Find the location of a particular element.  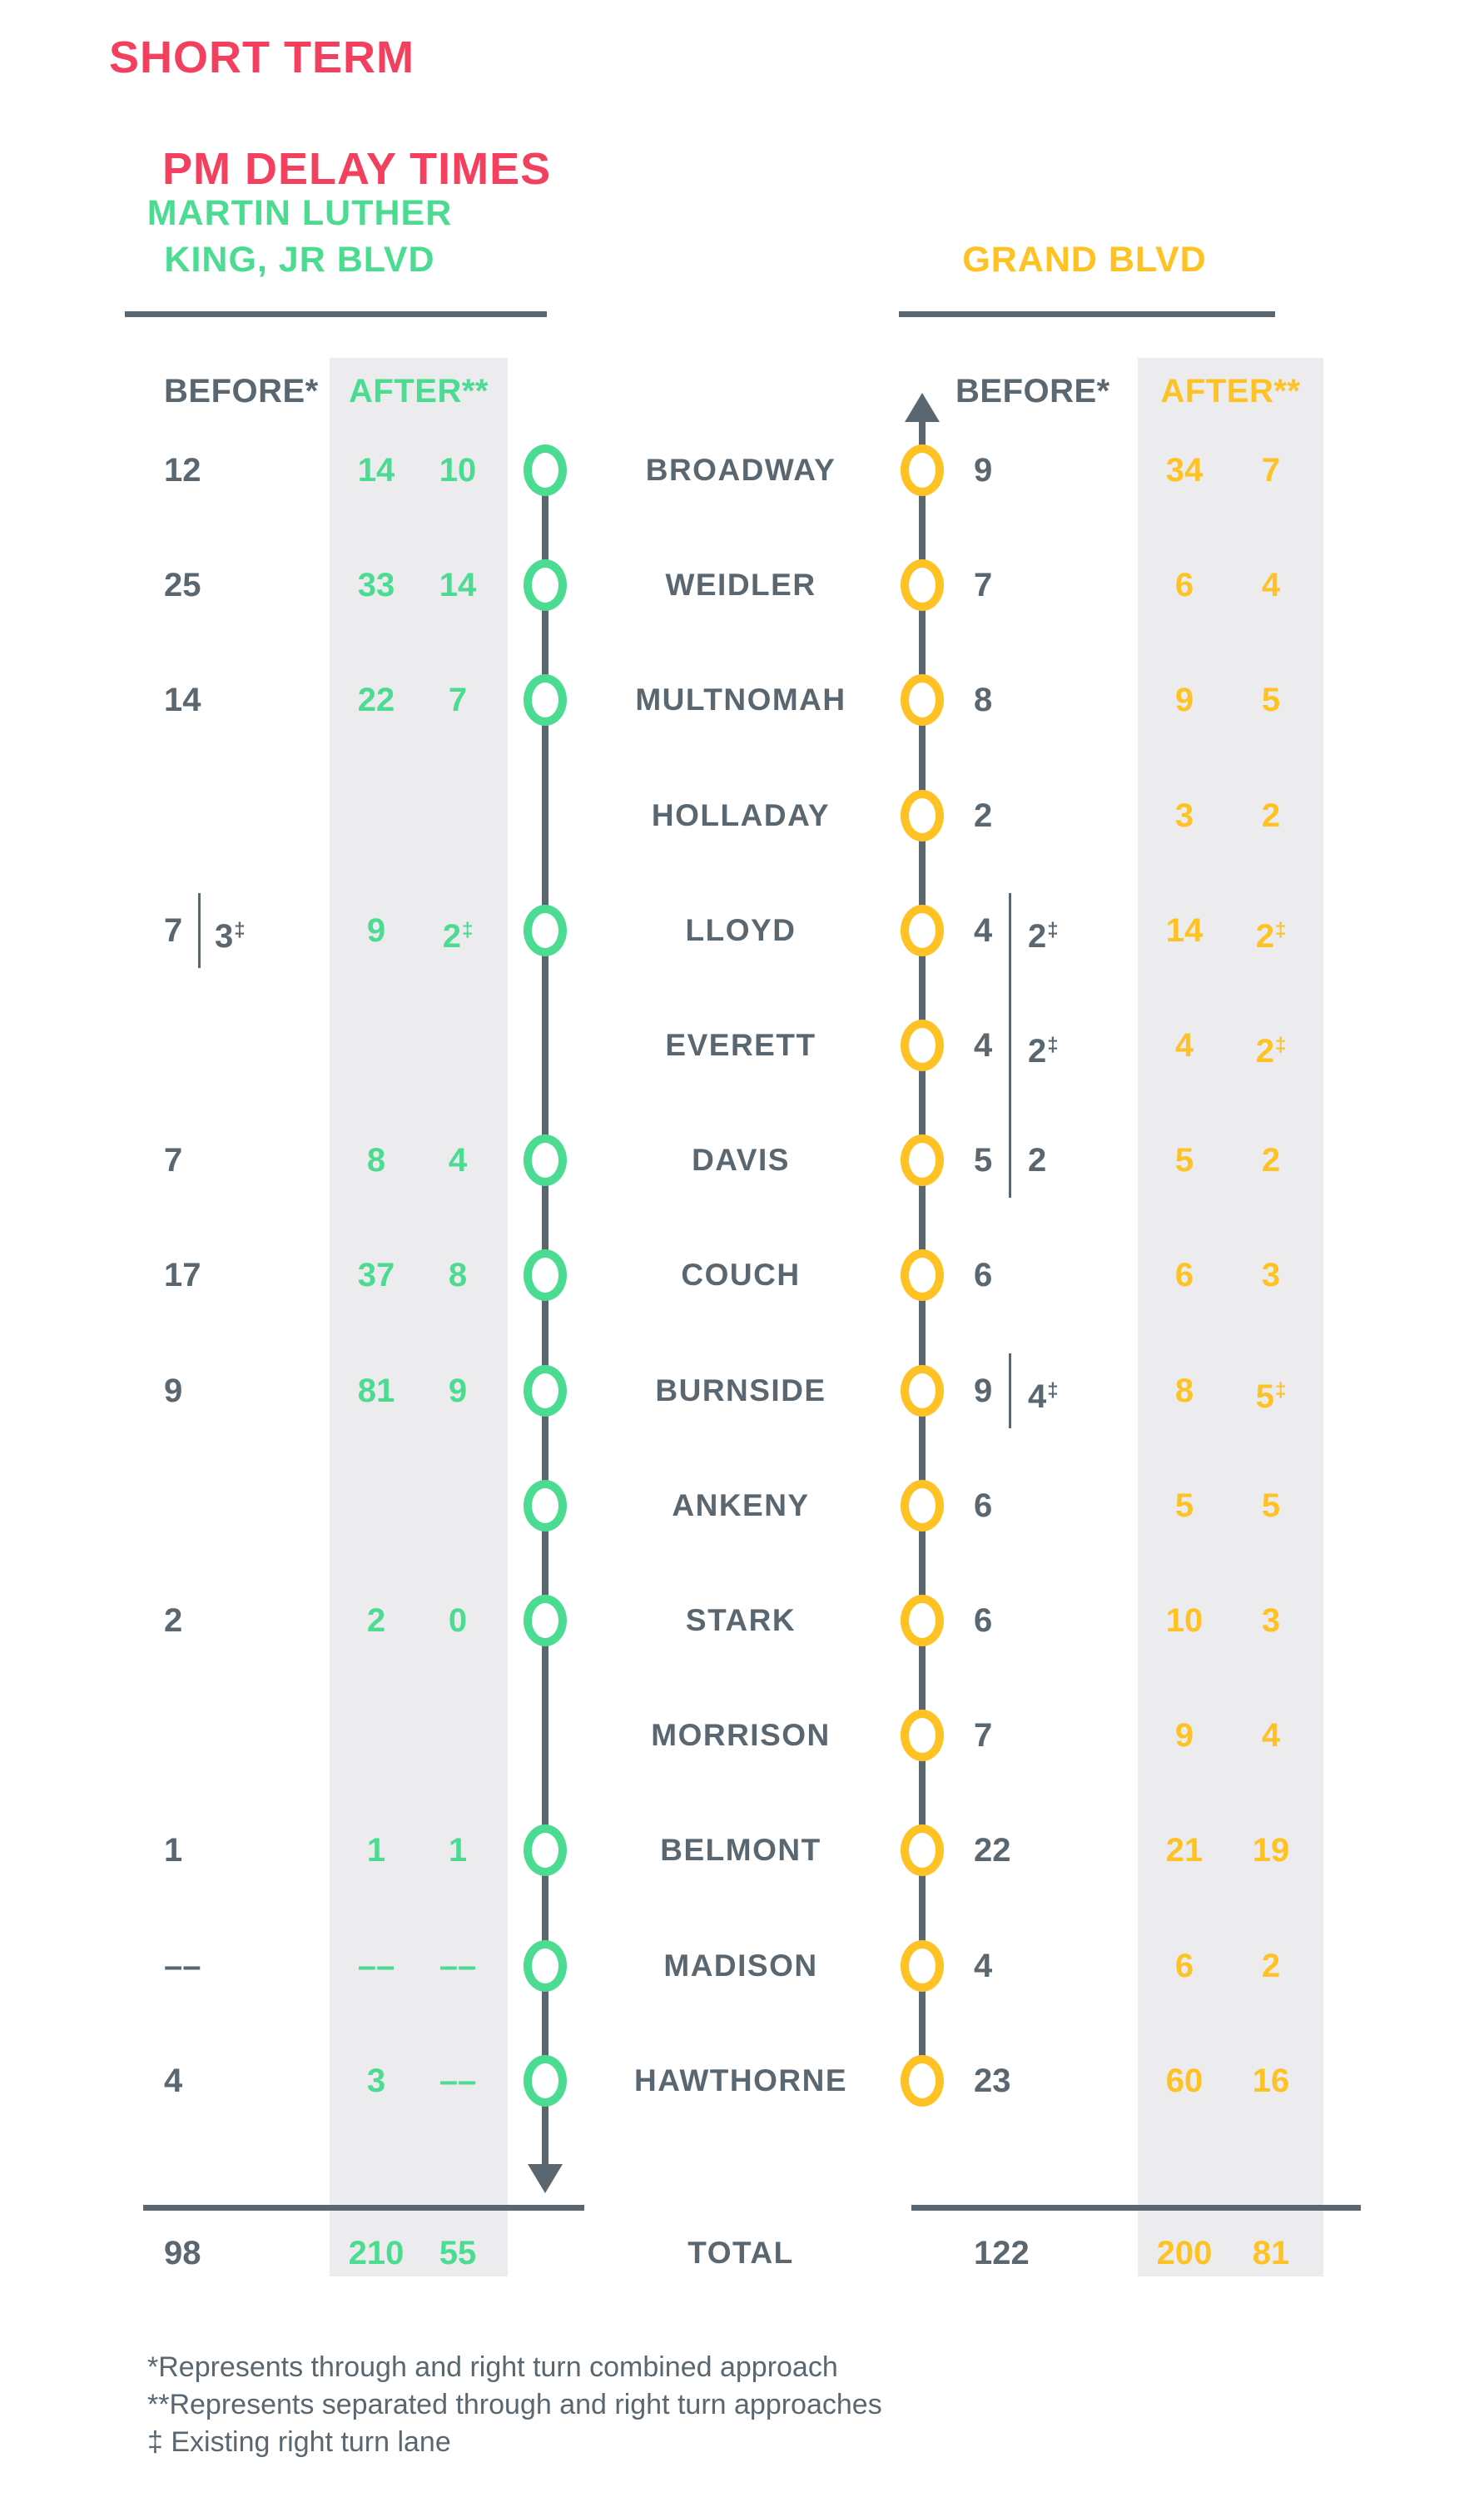

mlk-before-value: 4 is located at coordinates (173, 2081).